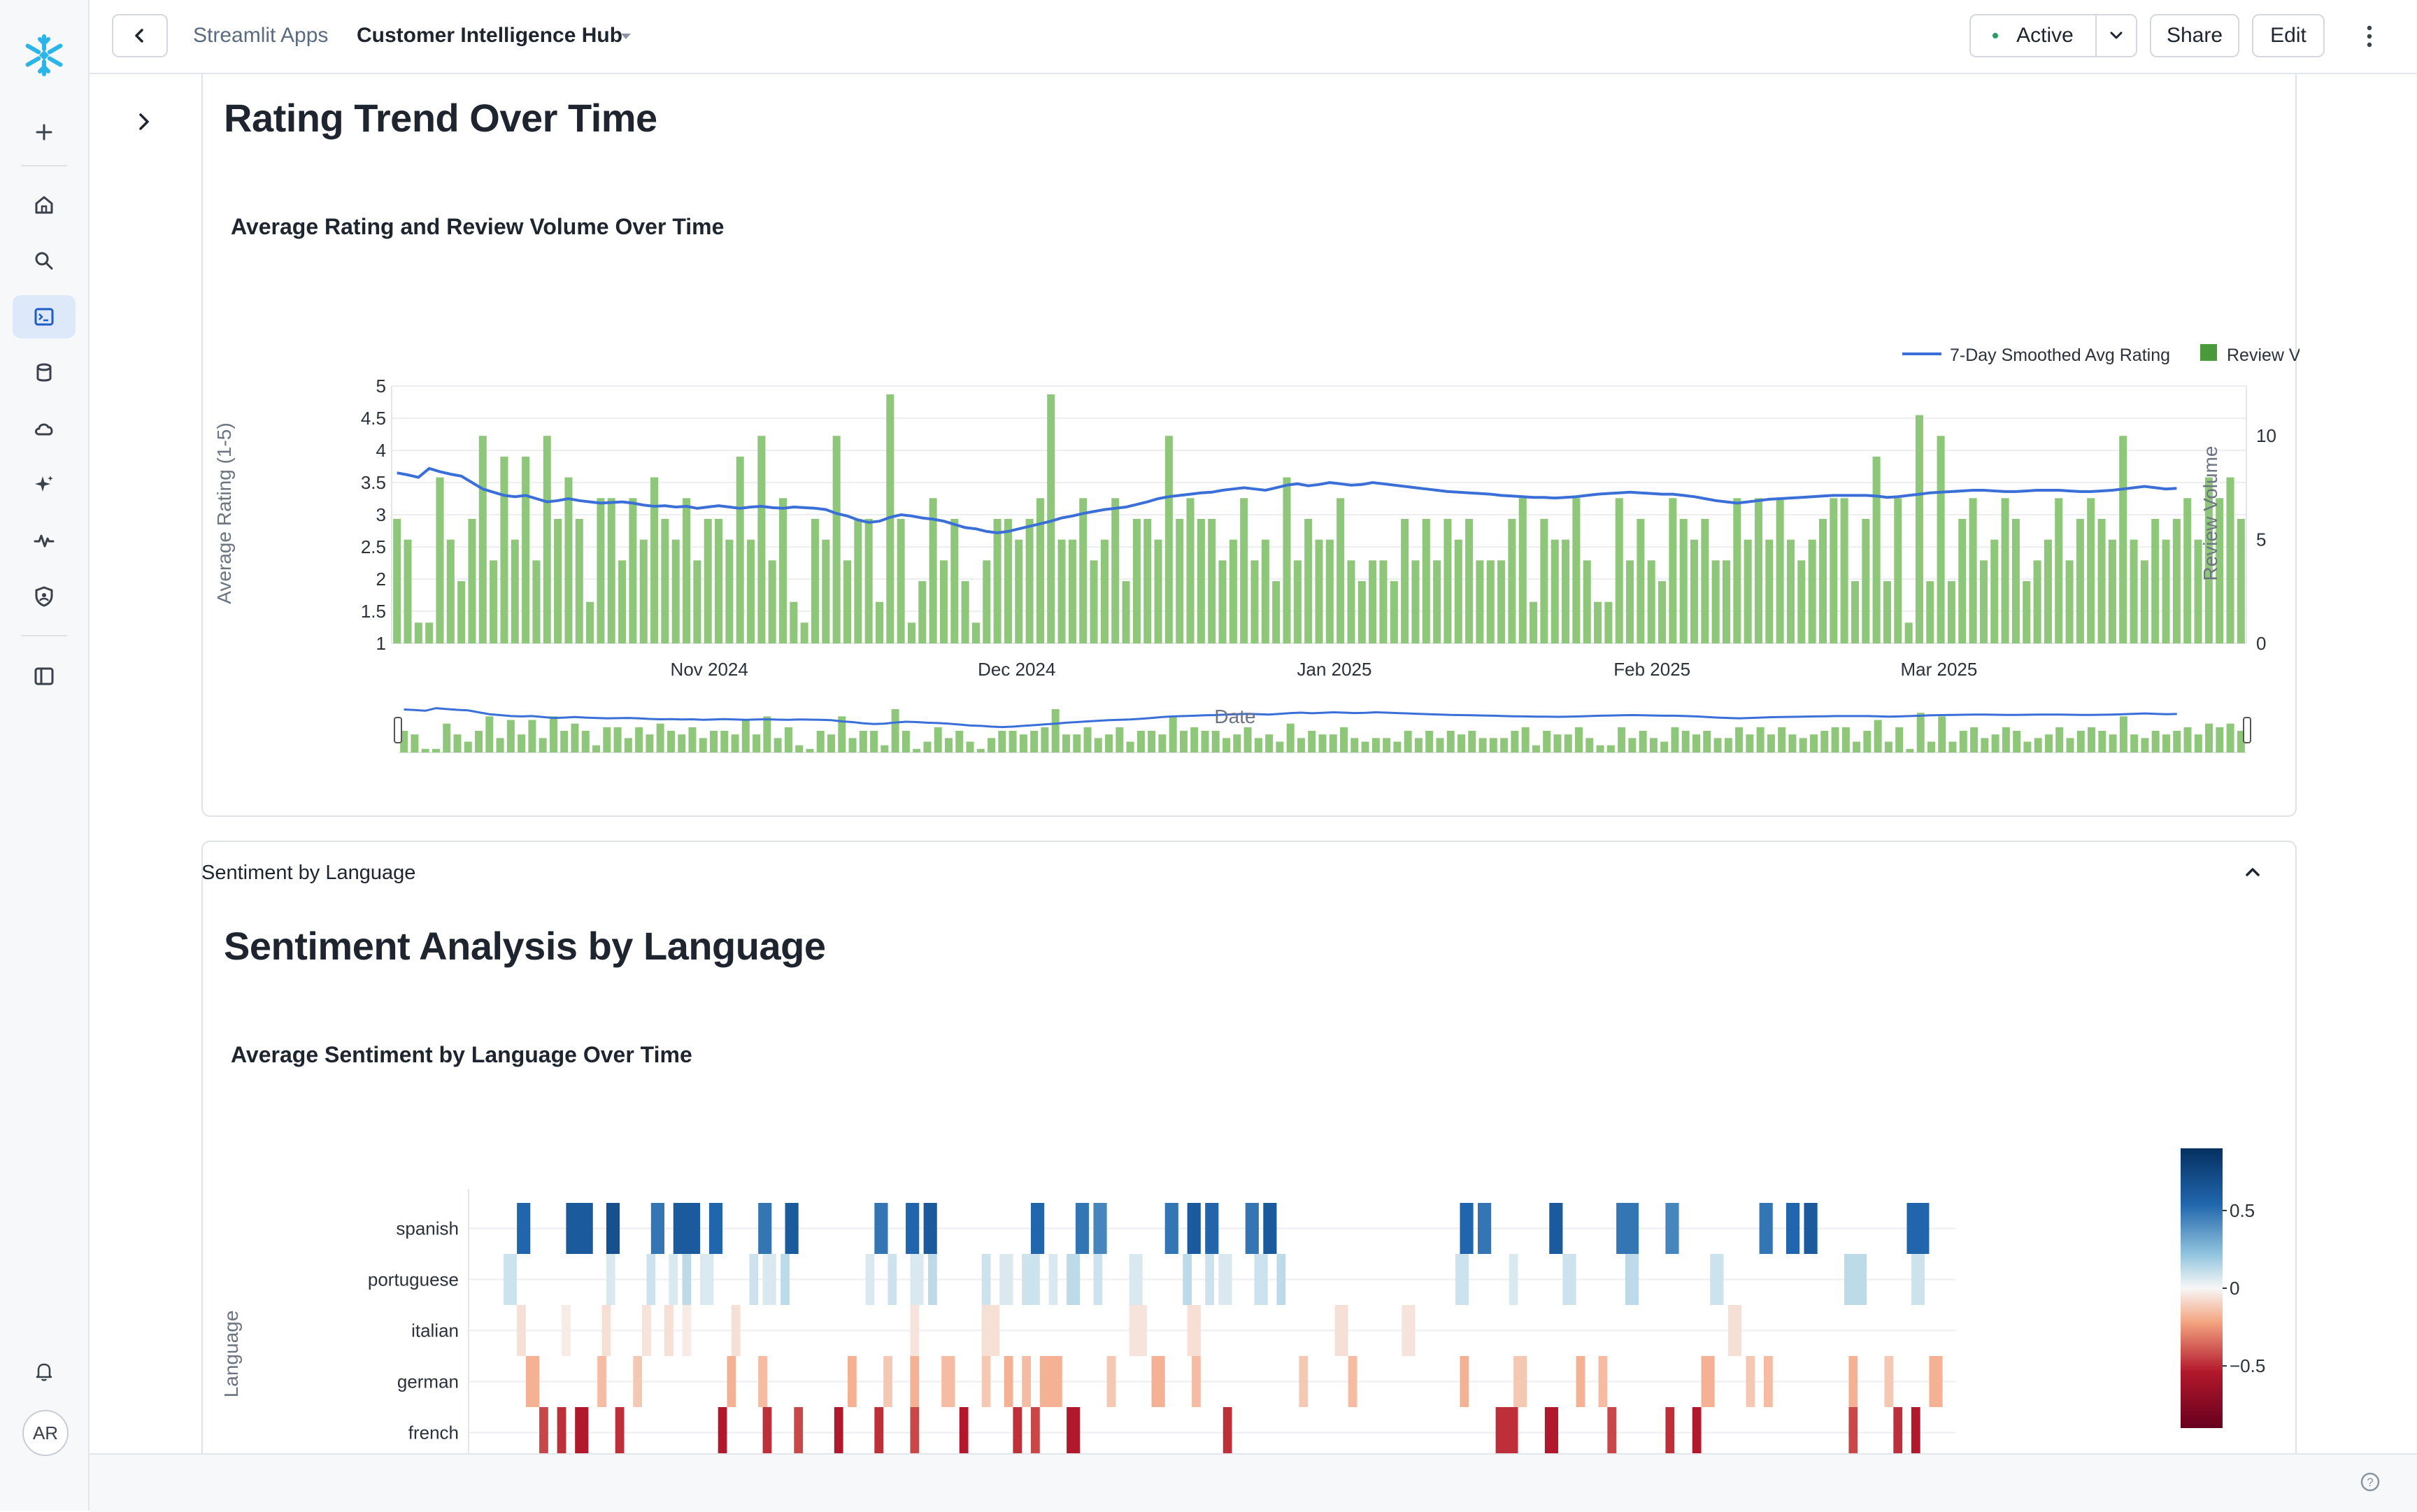 Image resolution: width=2417 pixels, height=1512 pixels. Describe the element at coordinates (2288, 35) in the screenshot. I see `edit-button: Edit` at that location.